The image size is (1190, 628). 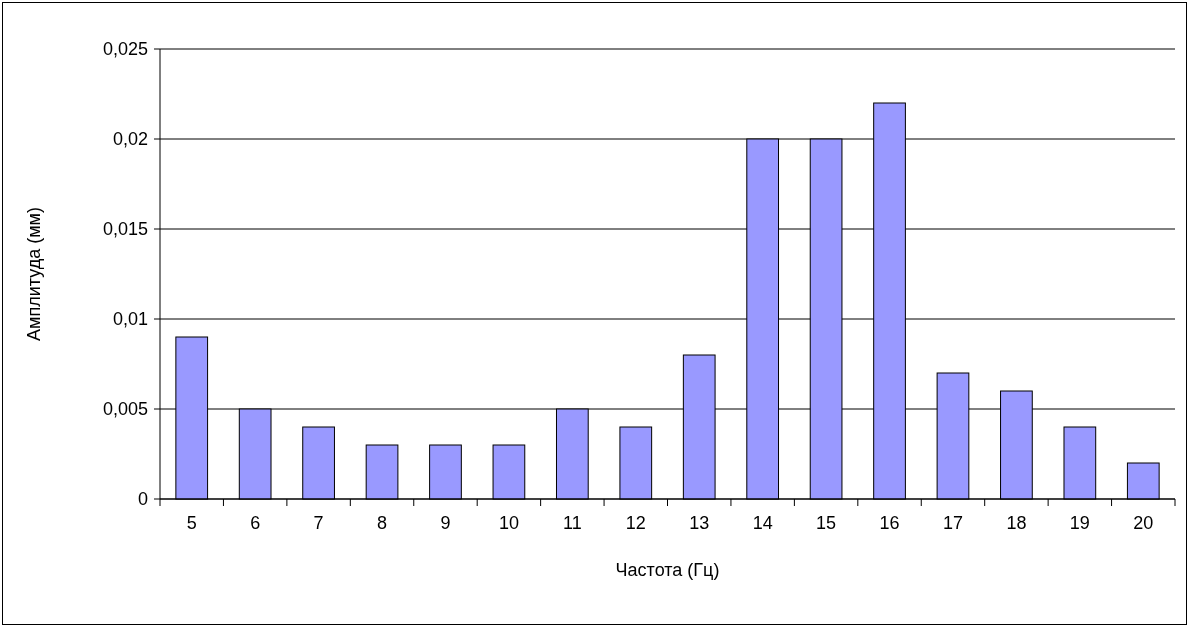 I want to click on x-tick-label: 15, so click(x=826, y=523).